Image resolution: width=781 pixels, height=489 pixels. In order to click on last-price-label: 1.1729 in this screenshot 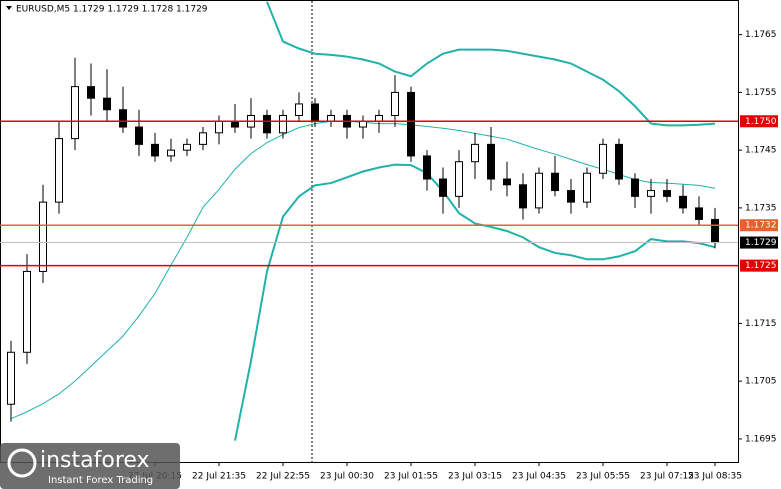, I will do `click(761, 243)`.